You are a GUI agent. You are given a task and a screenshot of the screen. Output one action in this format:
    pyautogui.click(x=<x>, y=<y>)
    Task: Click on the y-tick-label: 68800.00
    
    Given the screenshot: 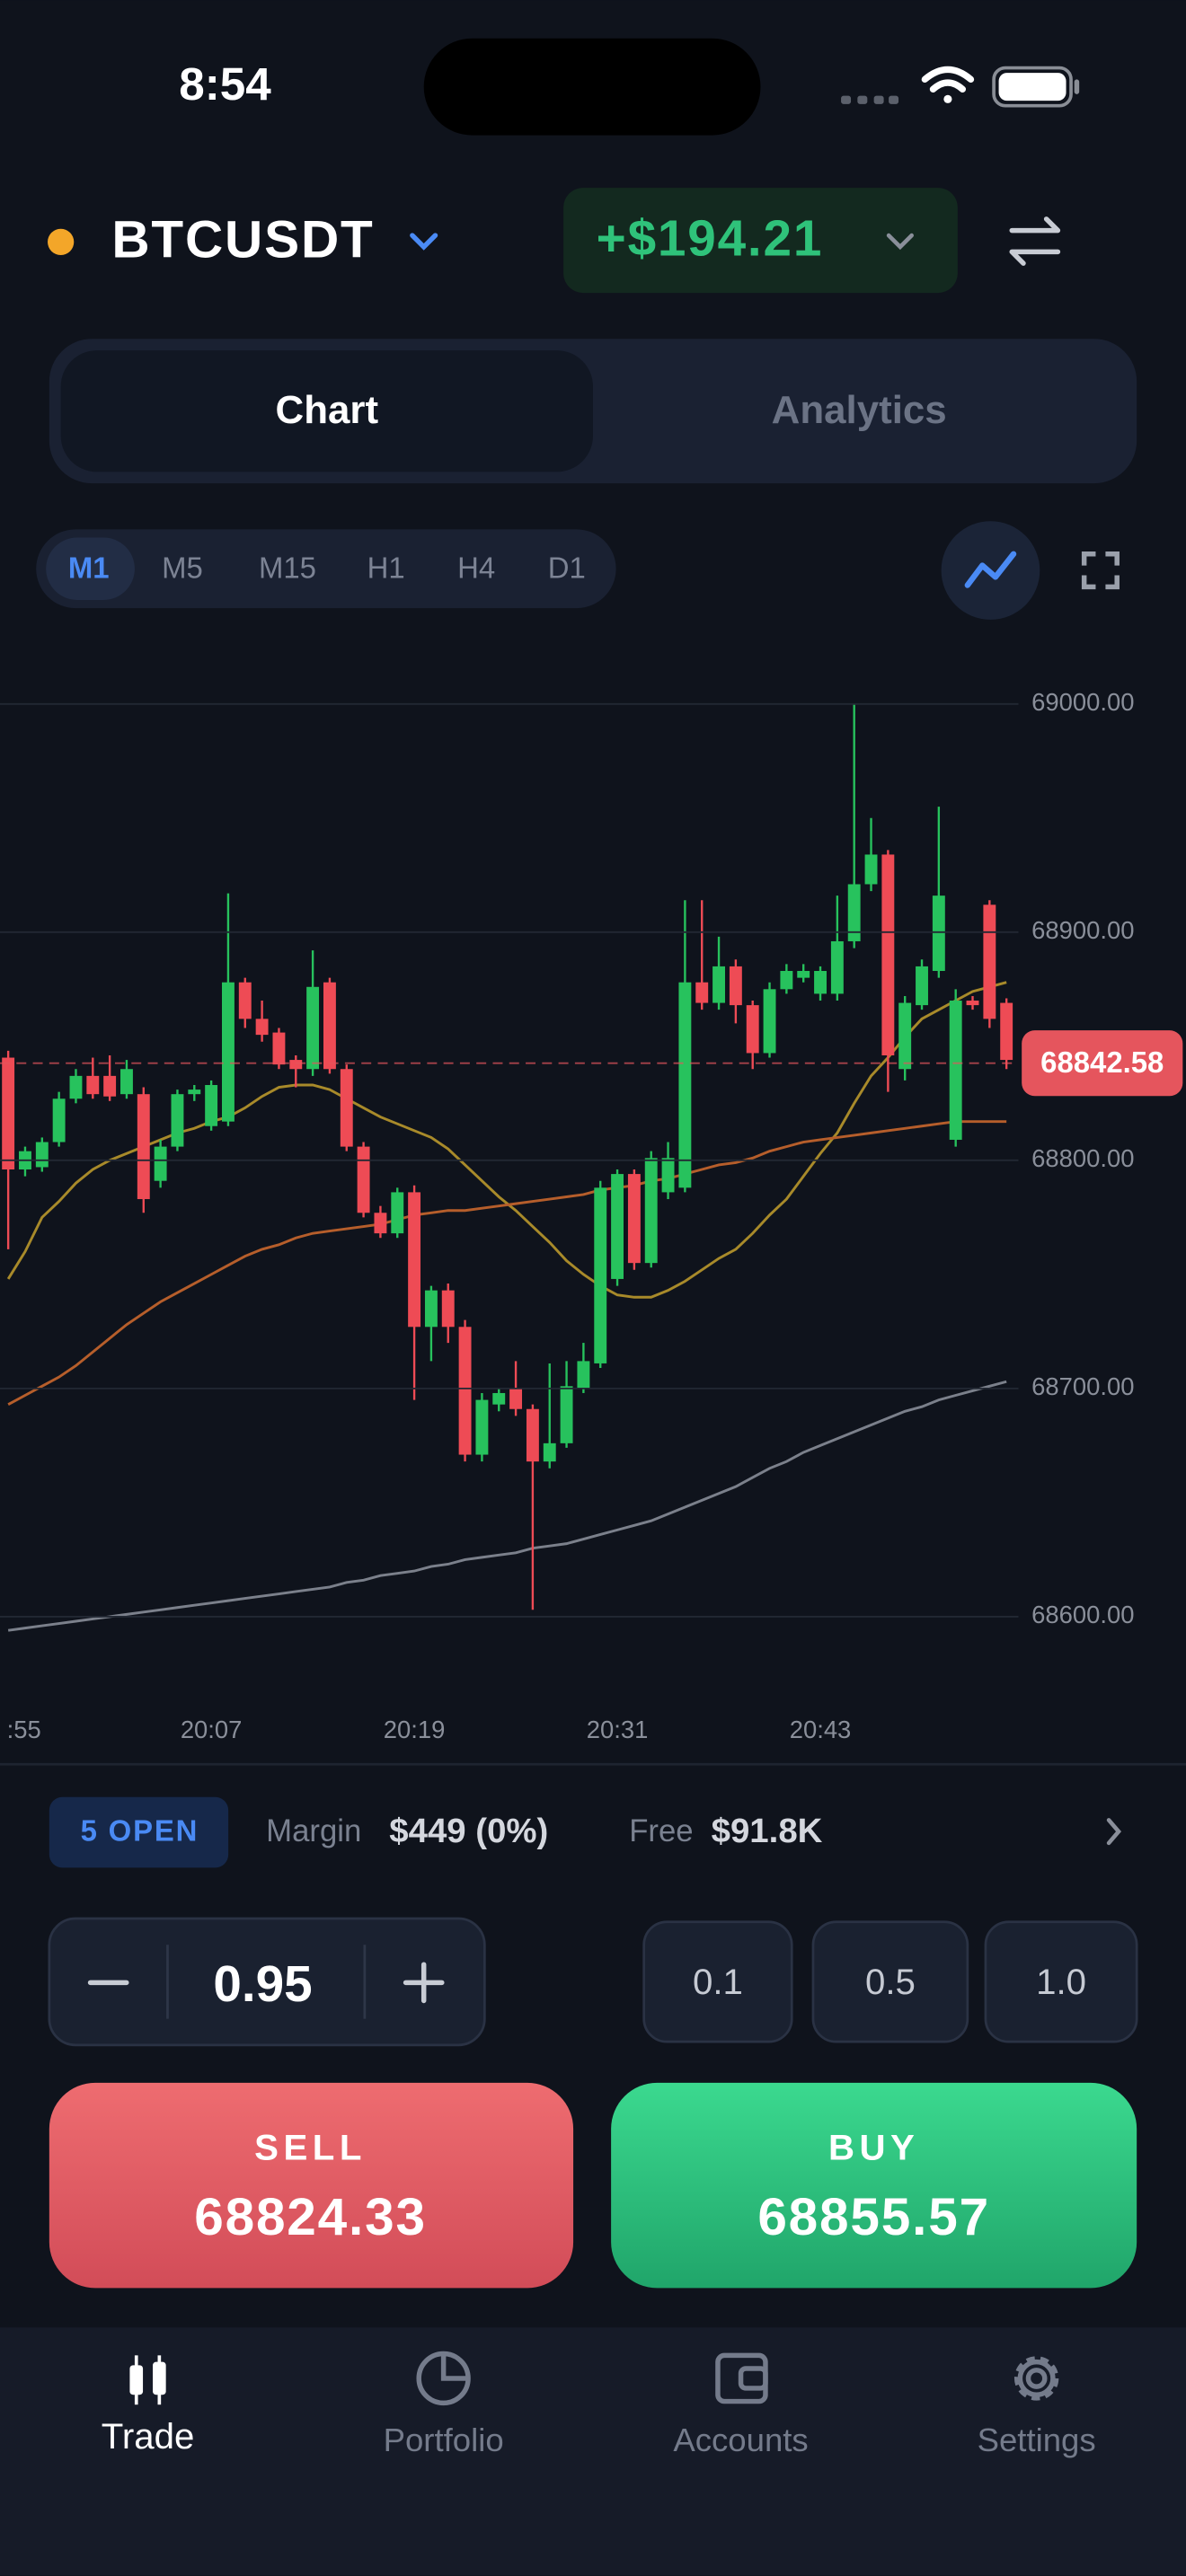 What is the action you would take?
    pyautogui.click(x=1082, y=1158)
    